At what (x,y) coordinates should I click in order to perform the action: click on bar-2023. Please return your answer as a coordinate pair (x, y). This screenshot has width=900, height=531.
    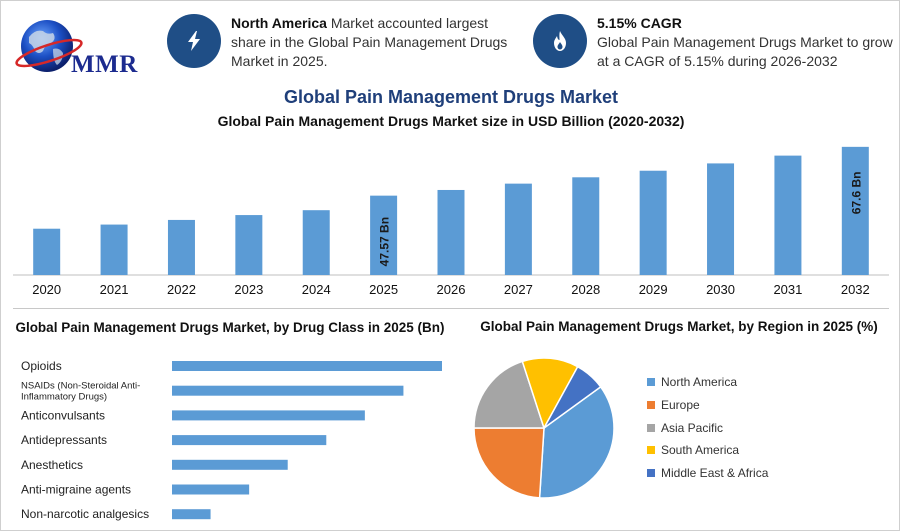
    Looking at the image, I should click on (249, 245).